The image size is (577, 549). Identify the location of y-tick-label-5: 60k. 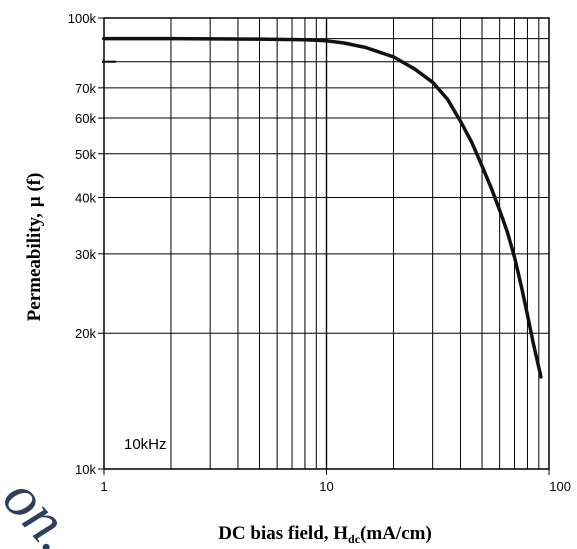
(85, 118).